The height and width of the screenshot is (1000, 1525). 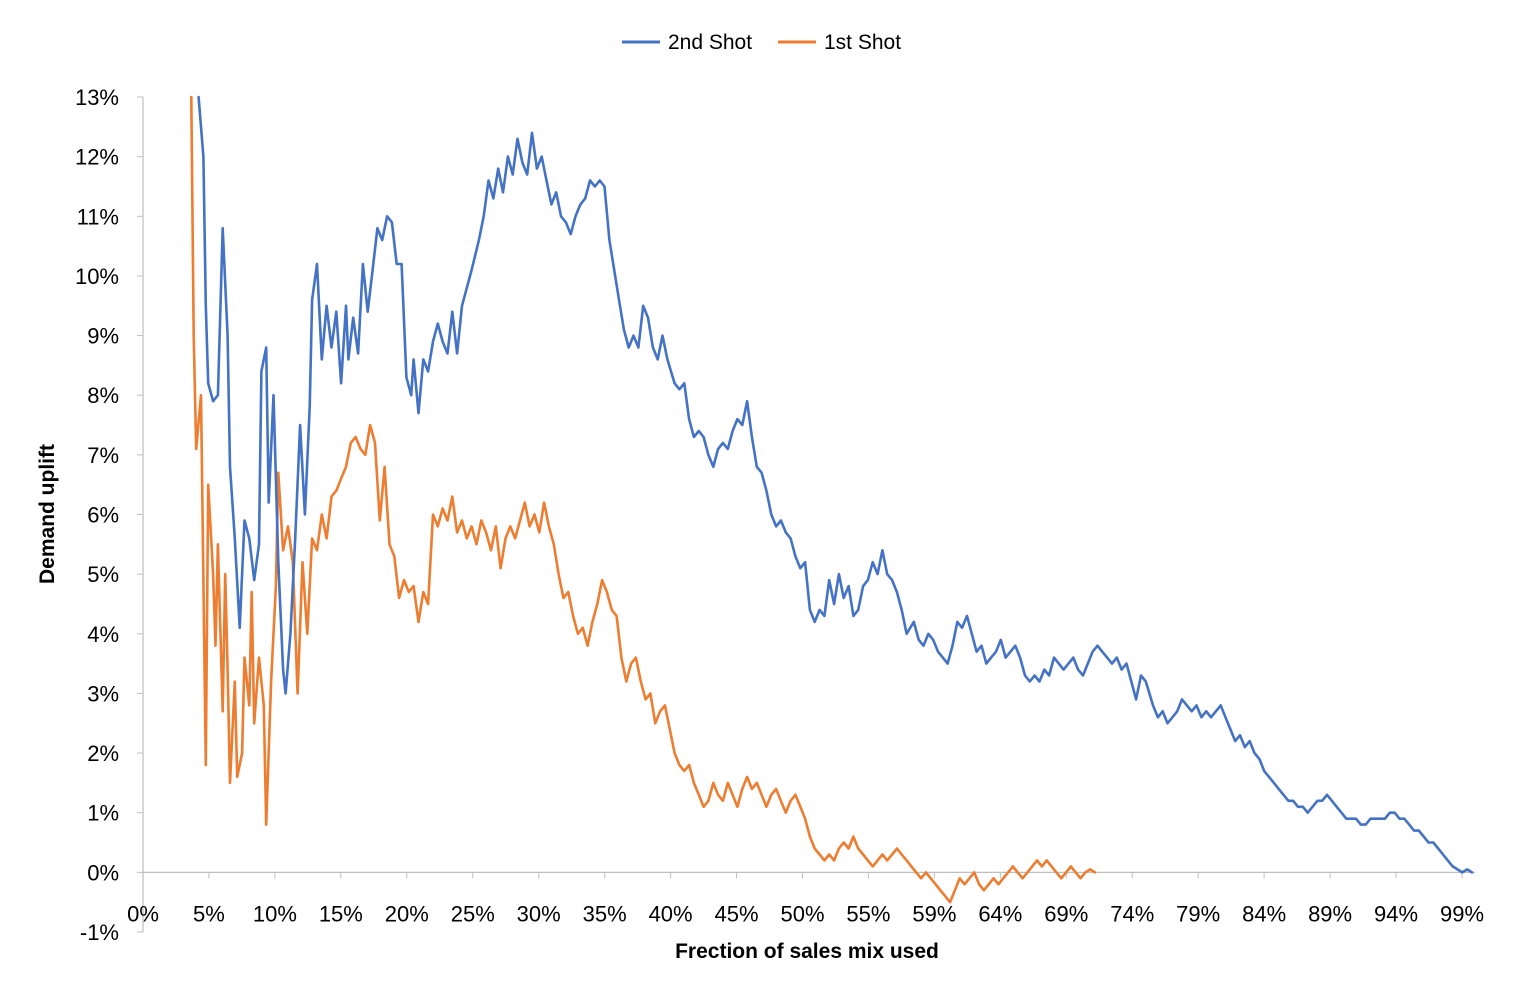 I want to click on y-tick-label: 6%, so click(x=103, y=515).